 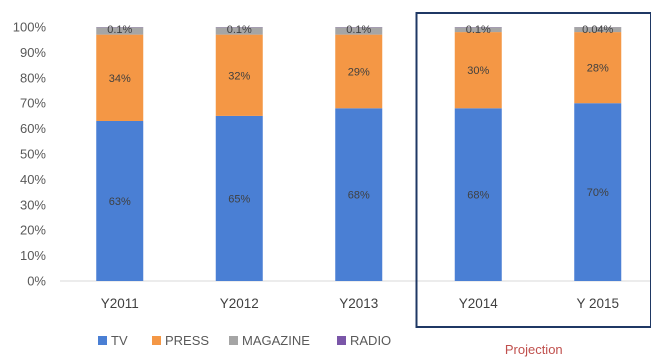 I want to click on data-label-press: 29%, so click(x=359, y=72).